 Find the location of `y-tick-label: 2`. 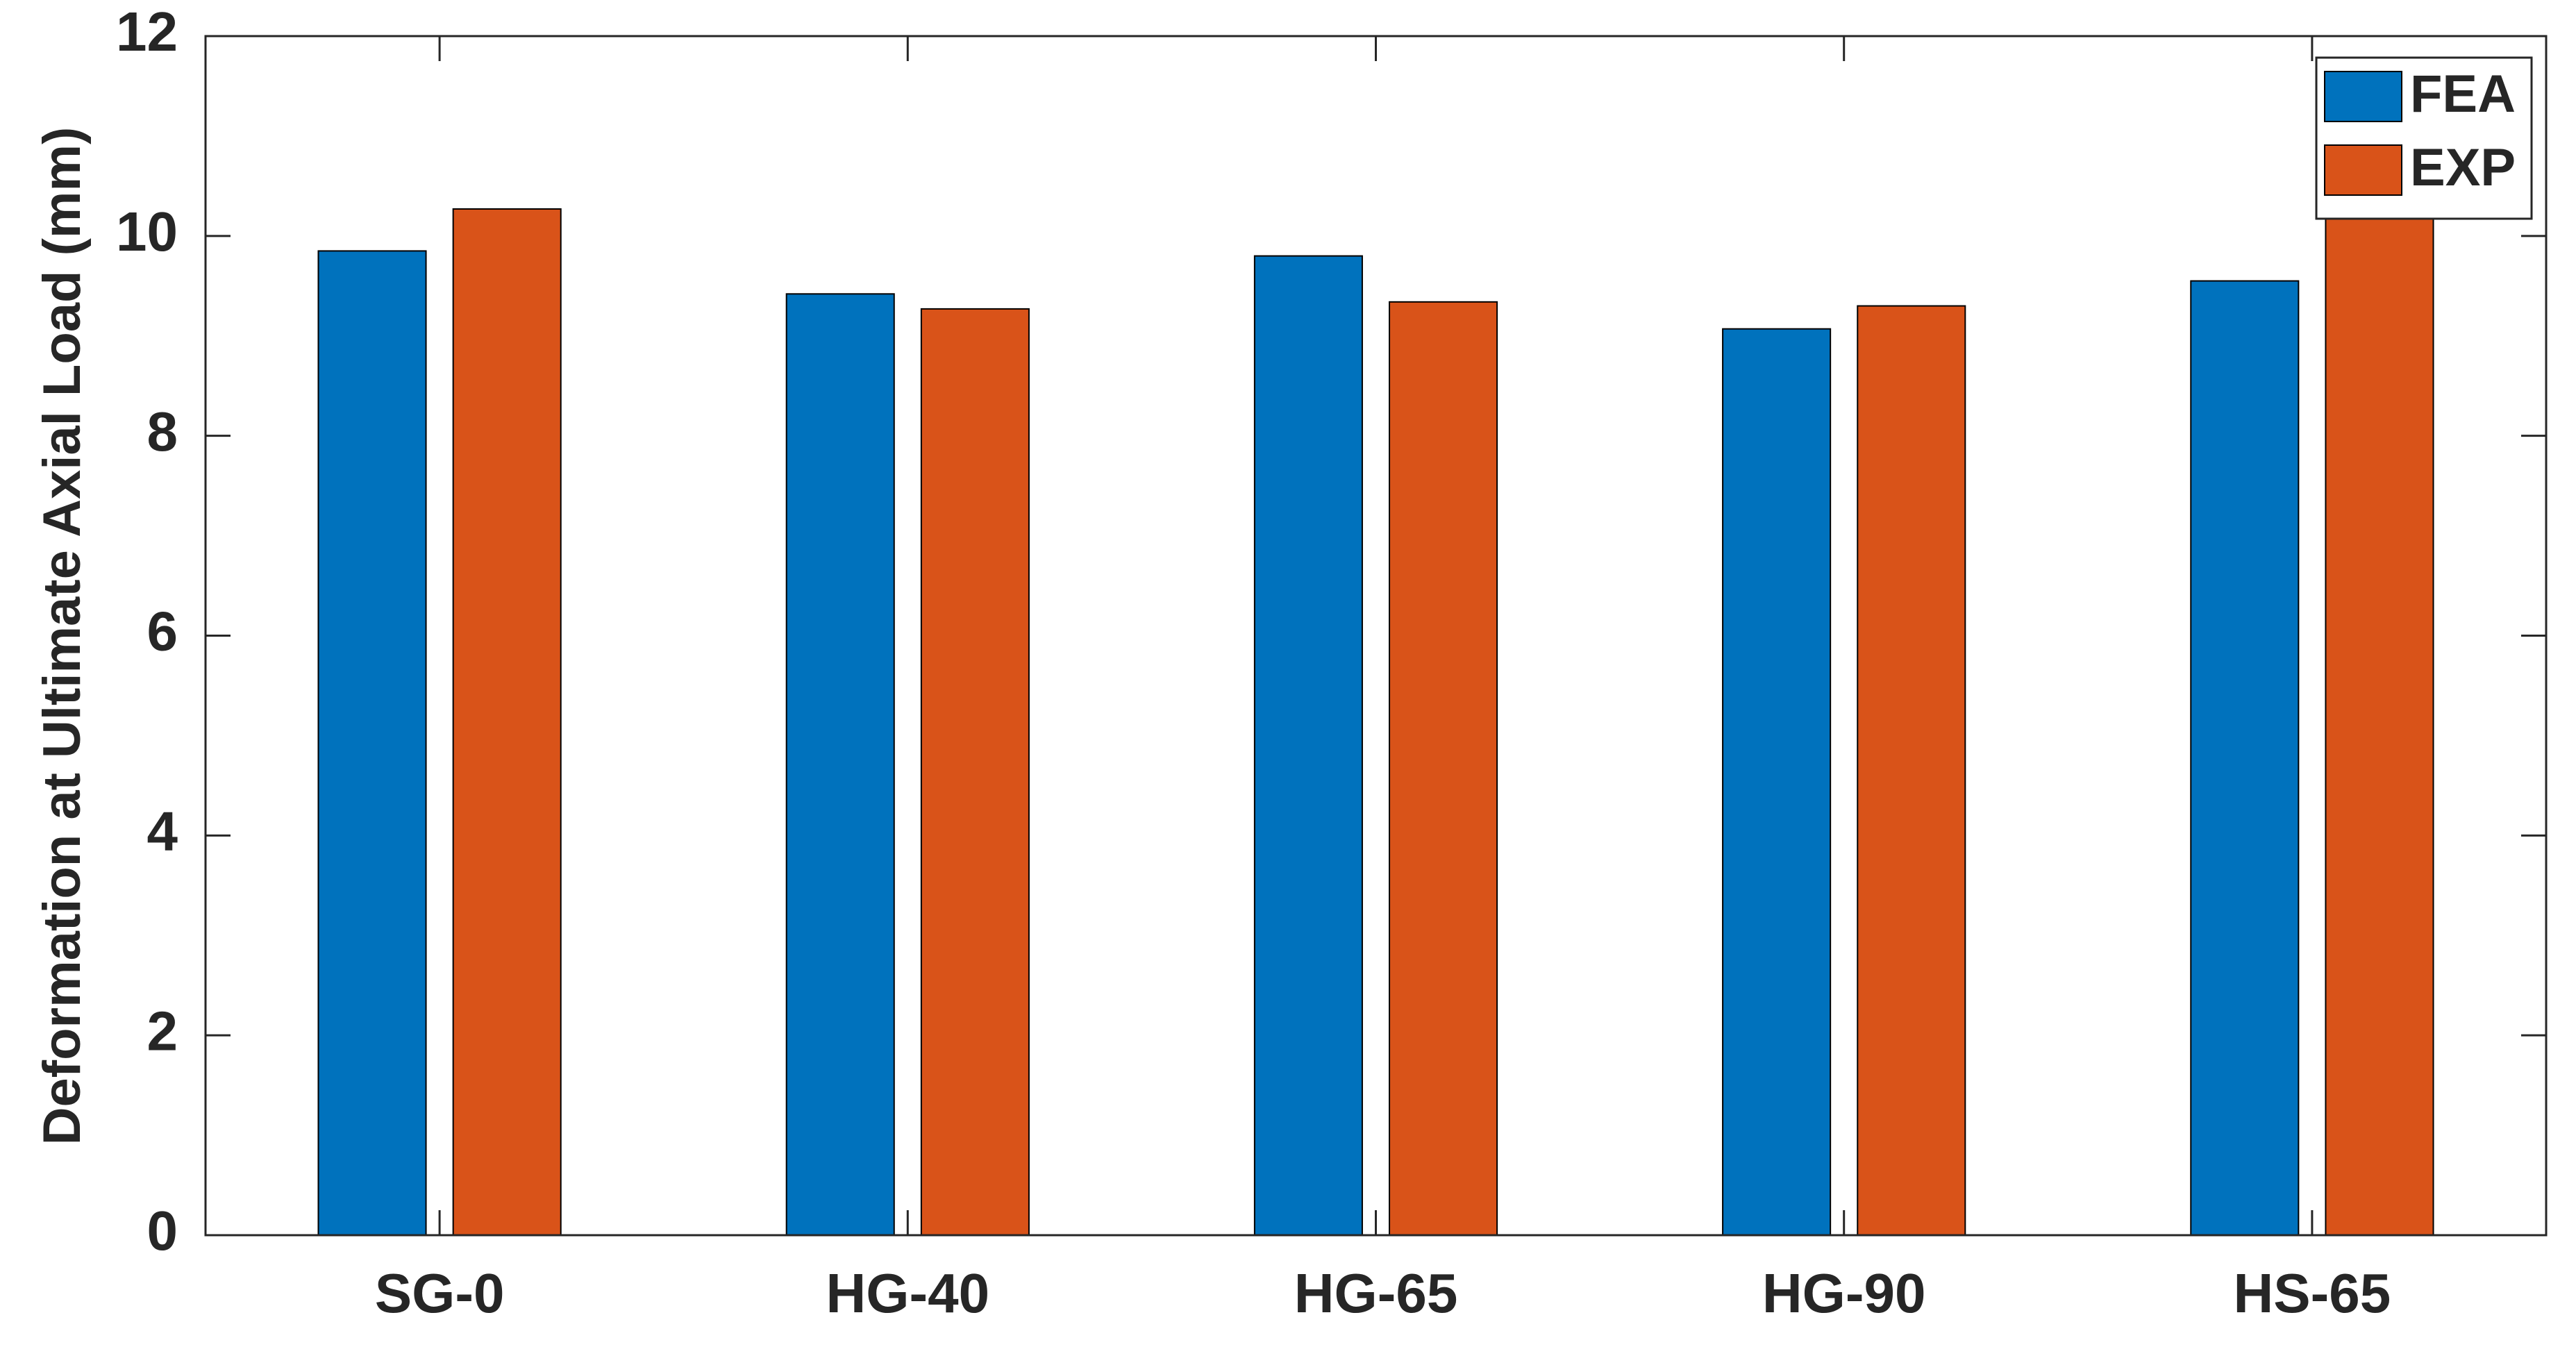

y-tick-label: 2 is located at coordinates (162, 1031).